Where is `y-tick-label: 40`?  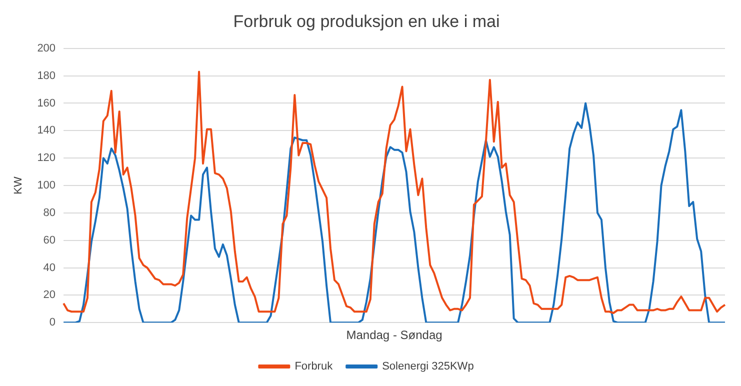
y-tick-label: 40 is located at coordinates (49, 268).